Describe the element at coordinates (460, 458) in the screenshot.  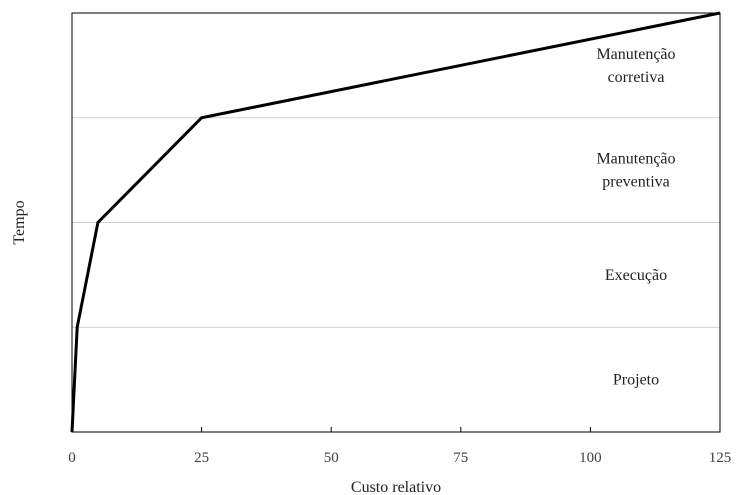
I see `x-tick-label: 75` at that location.